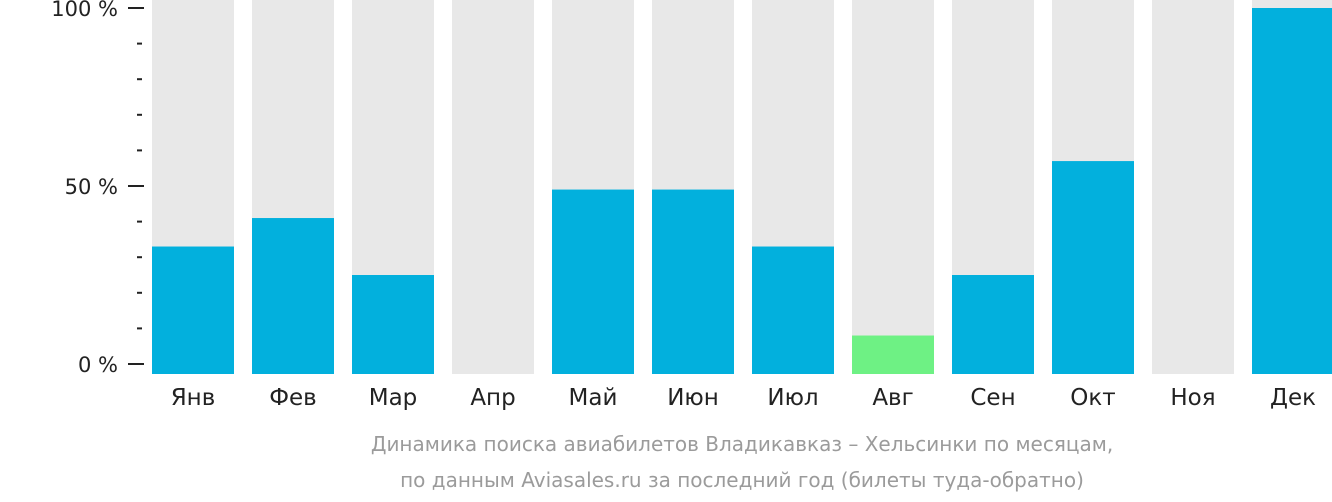  I want to click on x-tick-label-month-9: Сен, so click(992, 398).